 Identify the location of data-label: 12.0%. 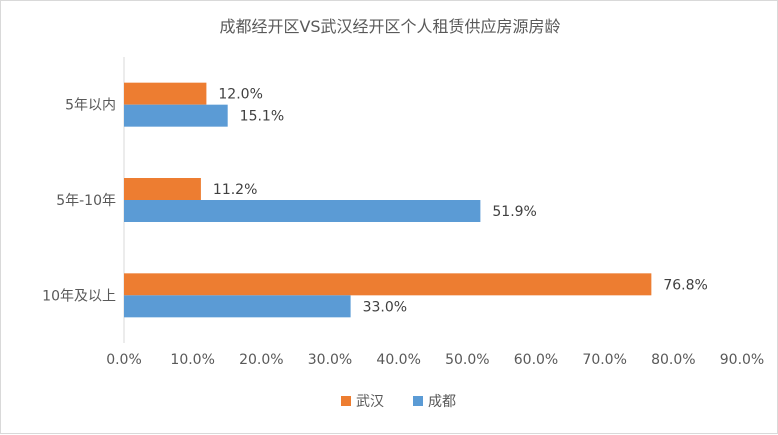
(240, 95).